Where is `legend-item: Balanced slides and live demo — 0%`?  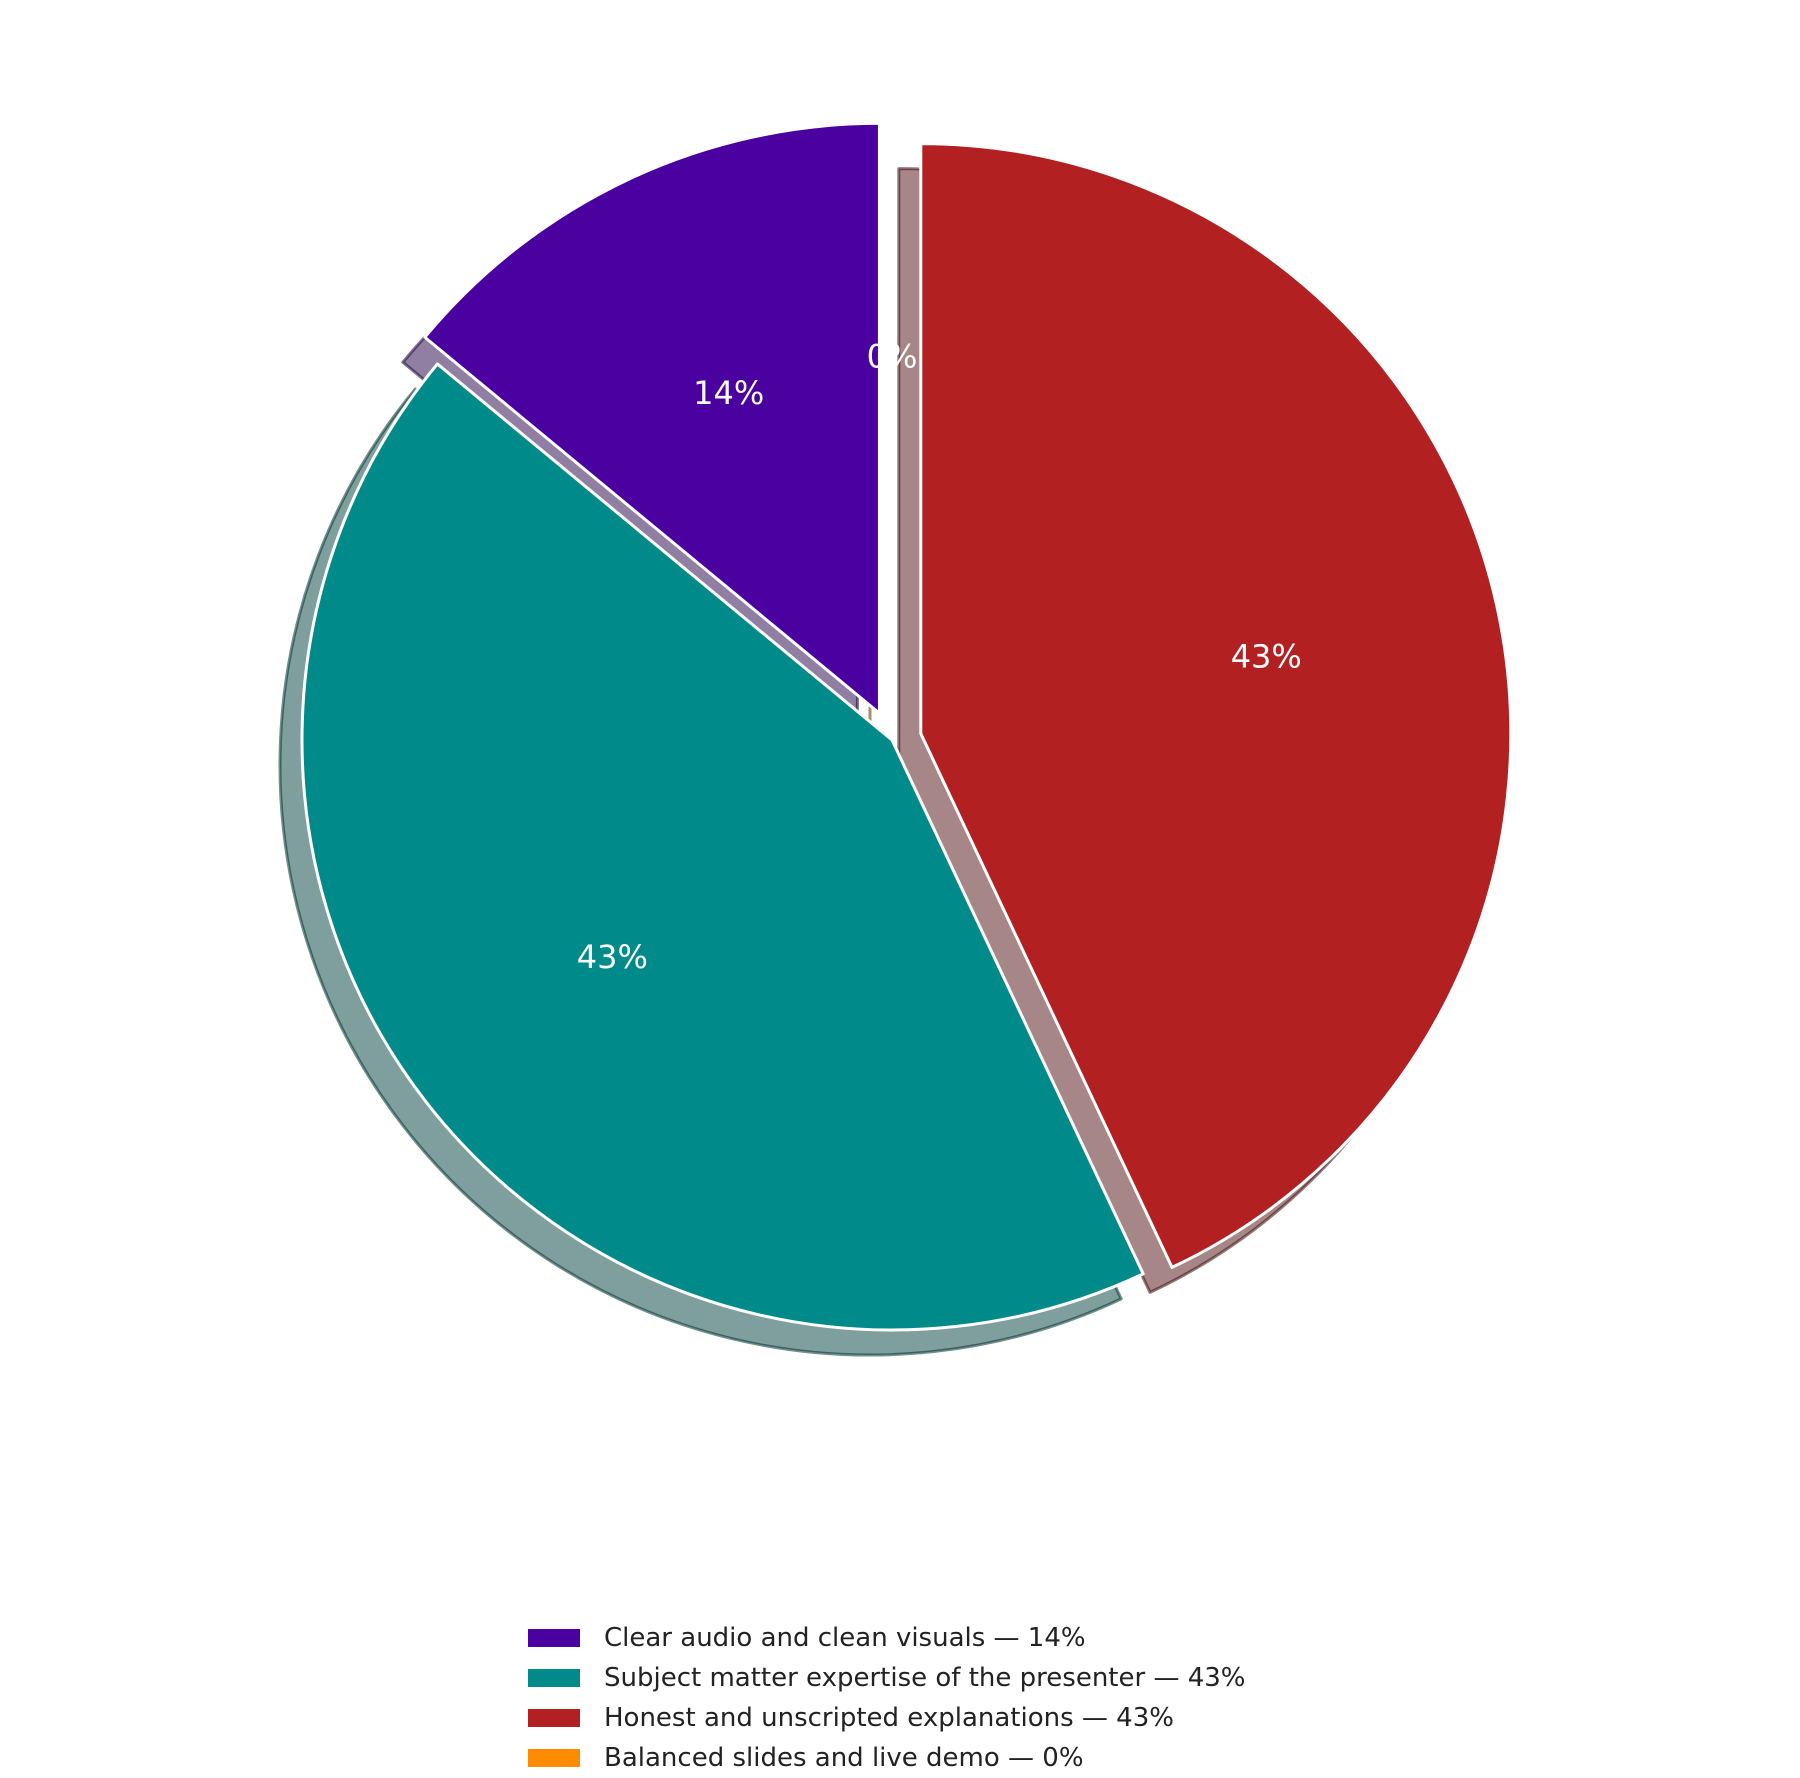 legend-item: Balanced slides and live demo — 0% is located at coordinates (978, 1758).